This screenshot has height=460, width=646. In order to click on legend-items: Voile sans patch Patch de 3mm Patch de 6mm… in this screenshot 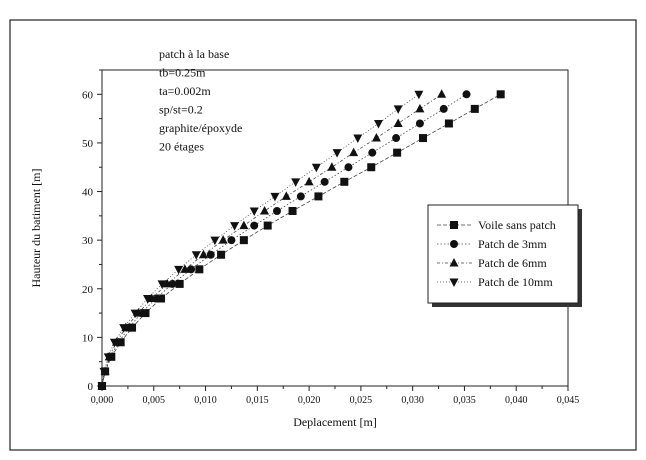, I will do `click(496, 253)`.